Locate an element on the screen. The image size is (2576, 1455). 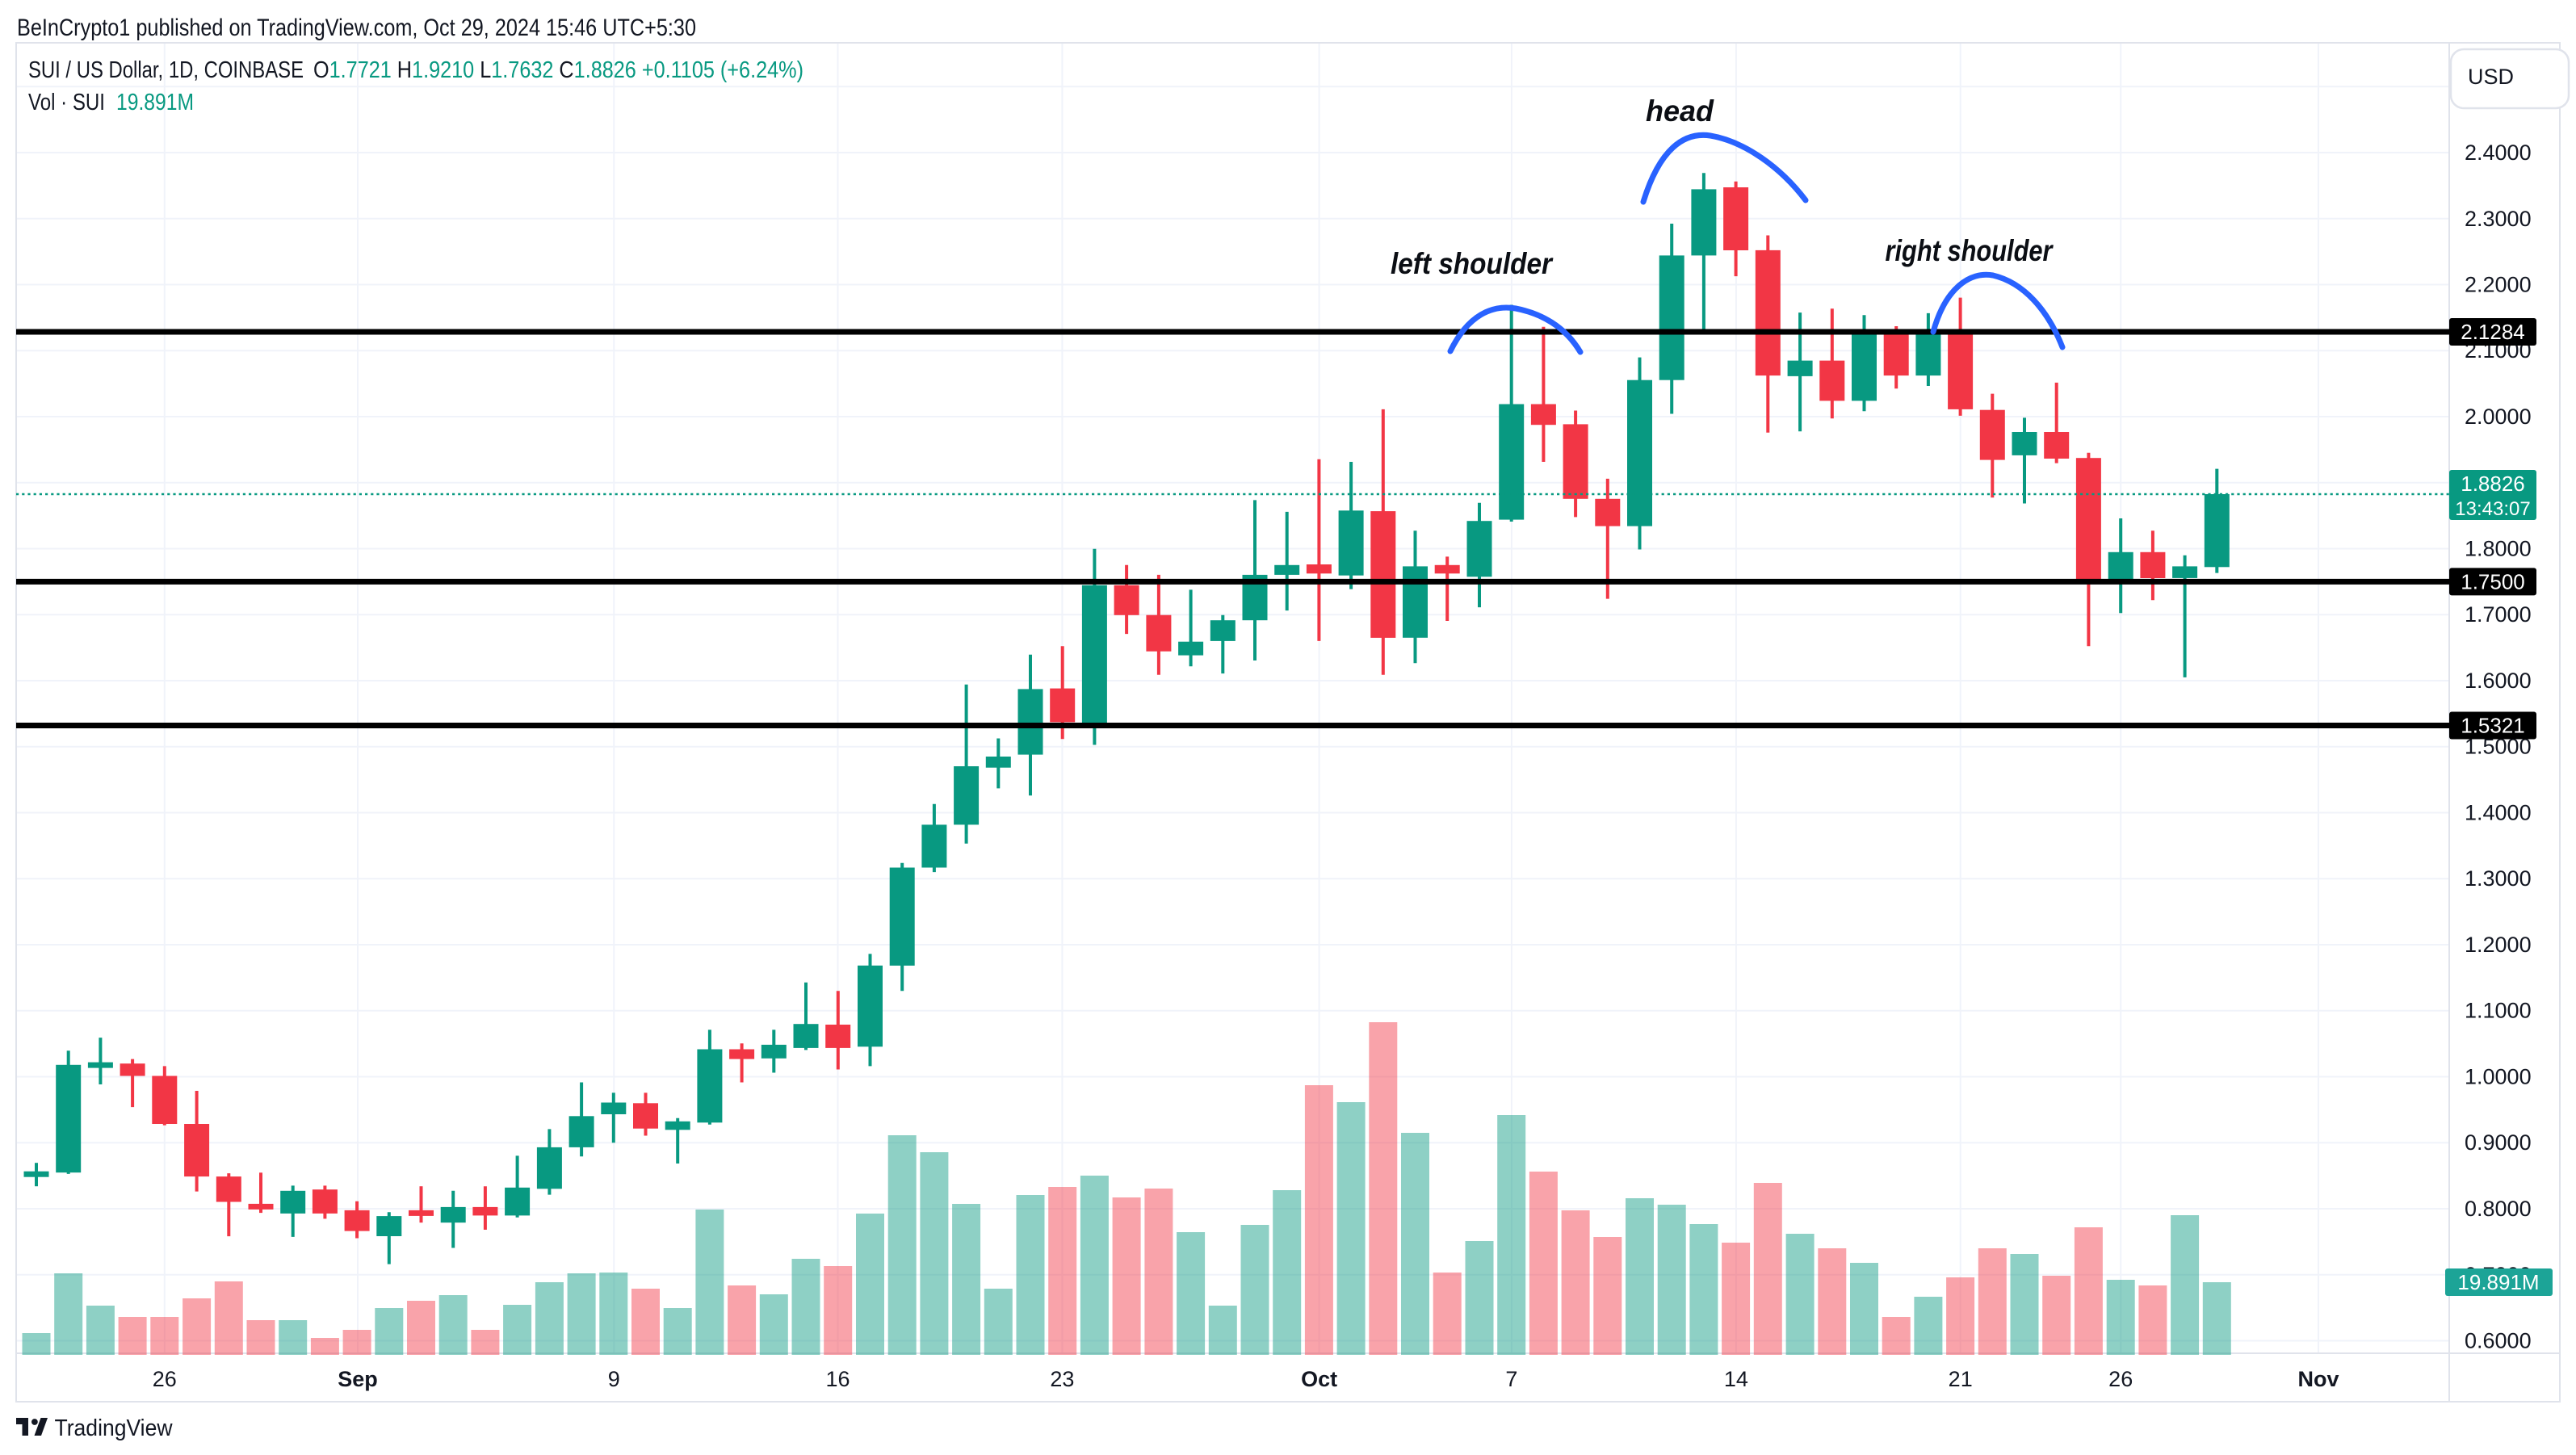
svg-text: 1.3000 is located at coordinates (2498, 878).